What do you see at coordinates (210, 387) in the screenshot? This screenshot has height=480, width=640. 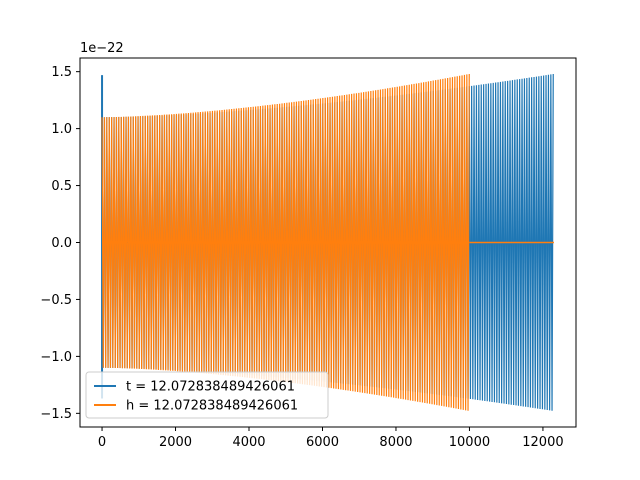 I see `legend-label: t = 12.072838489426061` at bounding box center [210, 387].